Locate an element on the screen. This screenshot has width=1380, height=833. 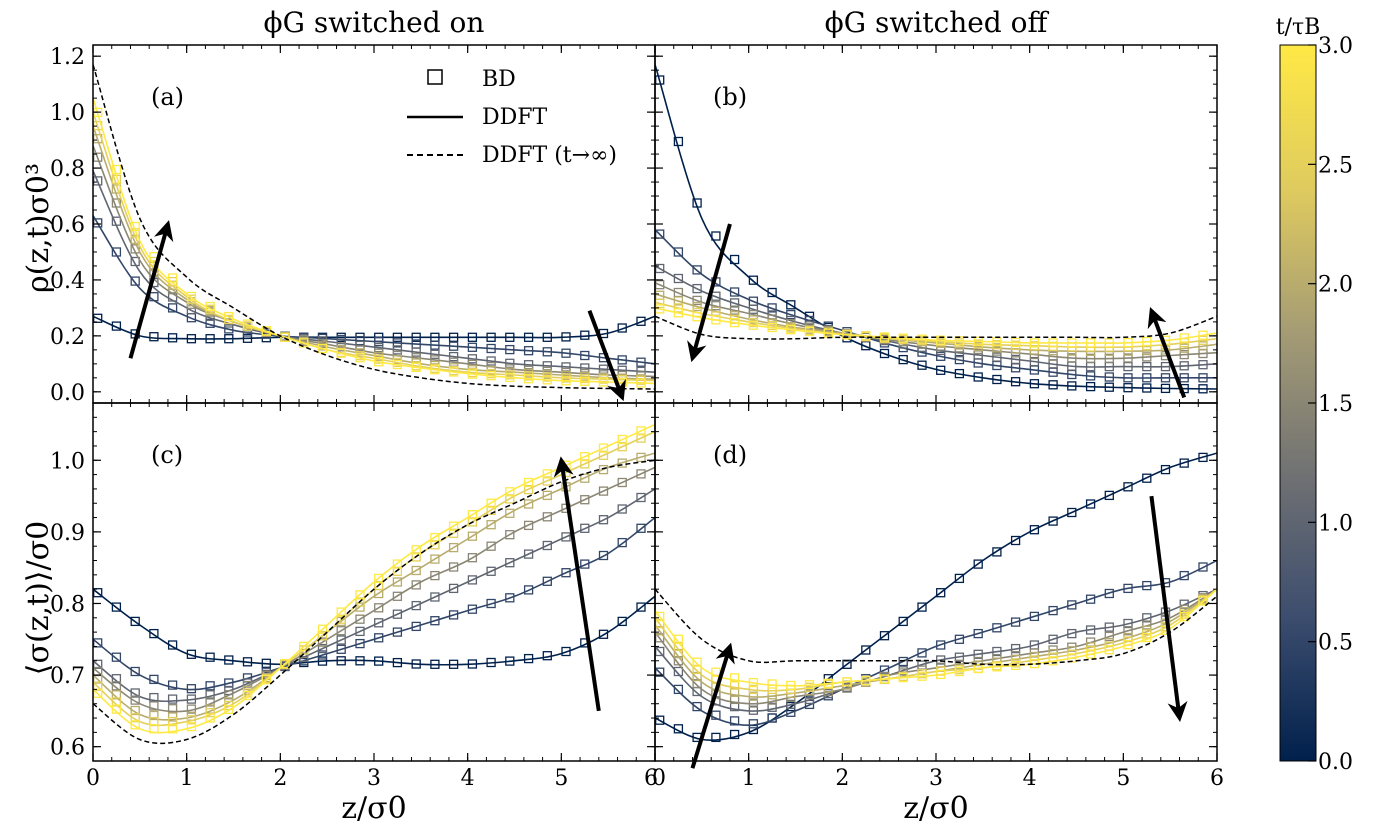
x-tick-label: 0 is located at coordinates (659, 778).